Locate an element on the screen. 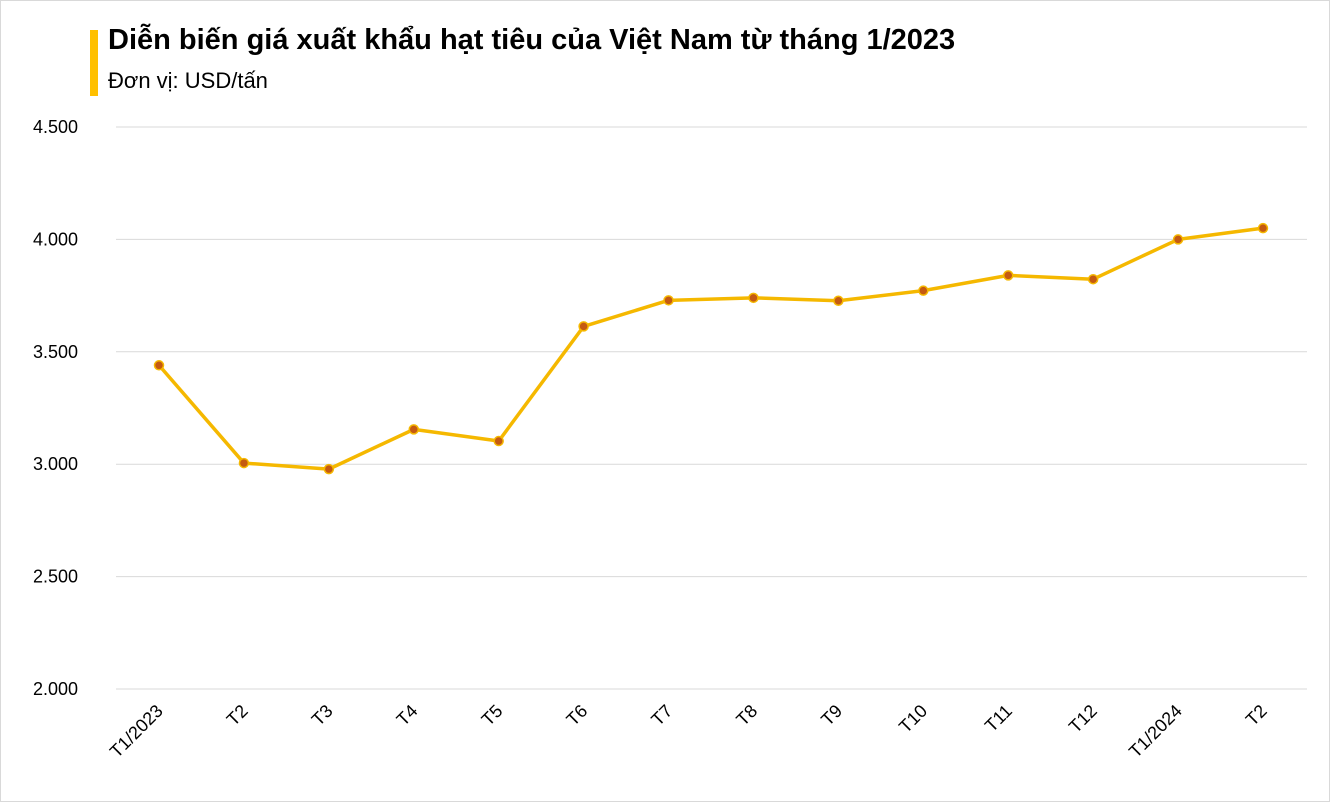 This screenshot has width=1330, height=802. x-tick-label: T6 is located at coordinates (576, 715).